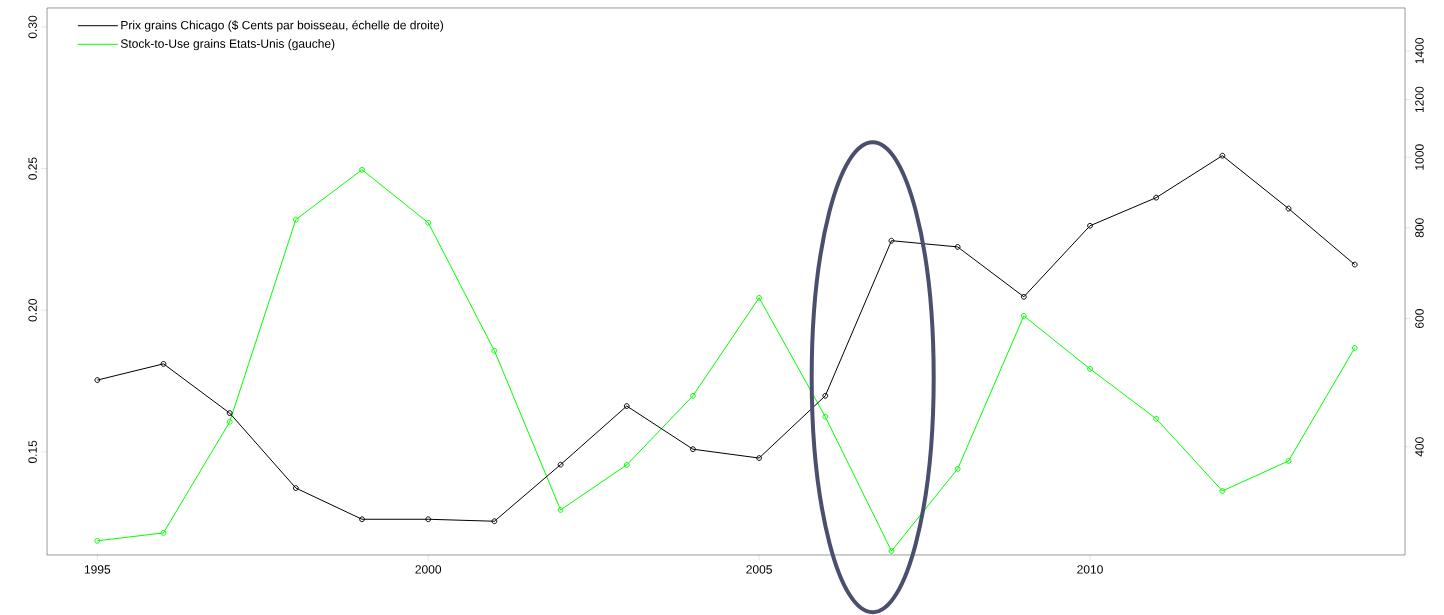 The image size is (1444, 615). What do you see at coordinates (1419, 447) in the screenshot?
I see `y2-tick-label: 400` at bounding box center [1419, 447].